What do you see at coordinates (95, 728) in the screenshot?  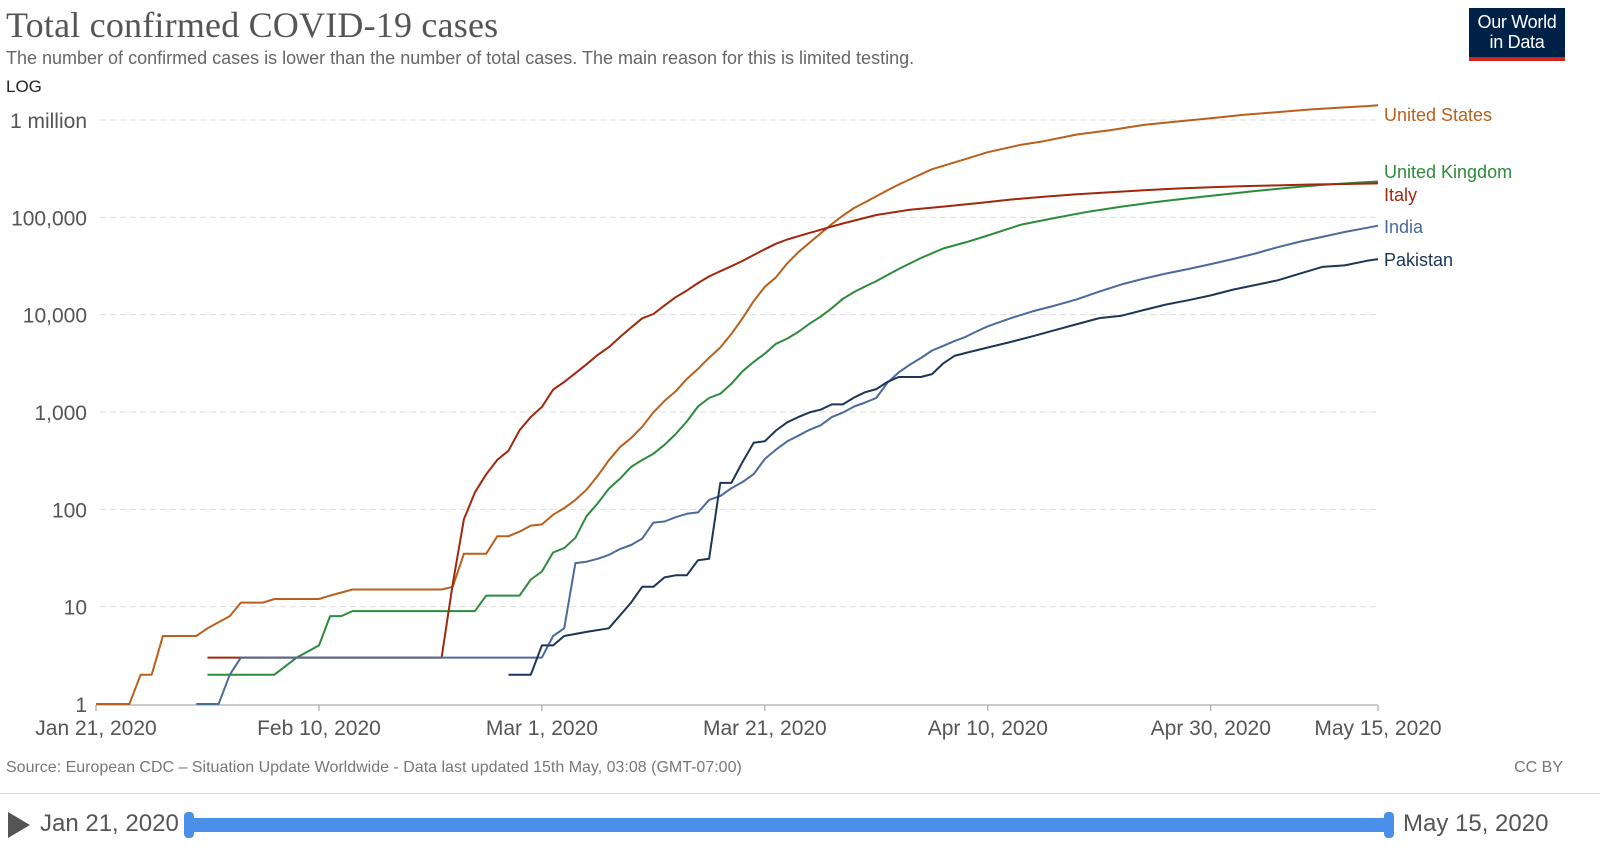 I see `x-tick-label-0: Jan 21, 2020` at bounding box center [95, 728].